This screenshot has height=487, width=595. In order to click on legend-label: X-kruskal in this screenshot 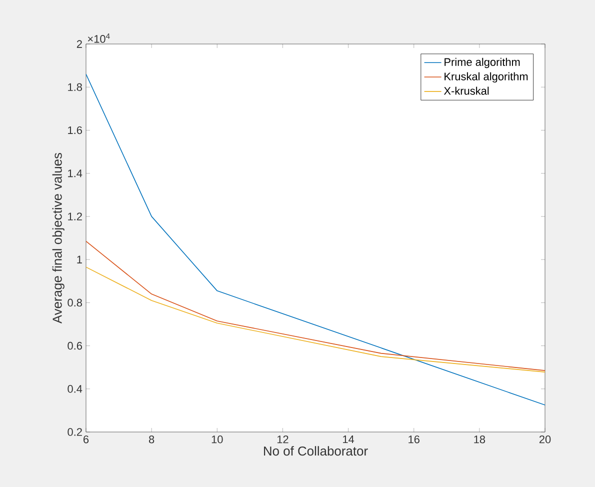, I will do `click(466, 90)`.